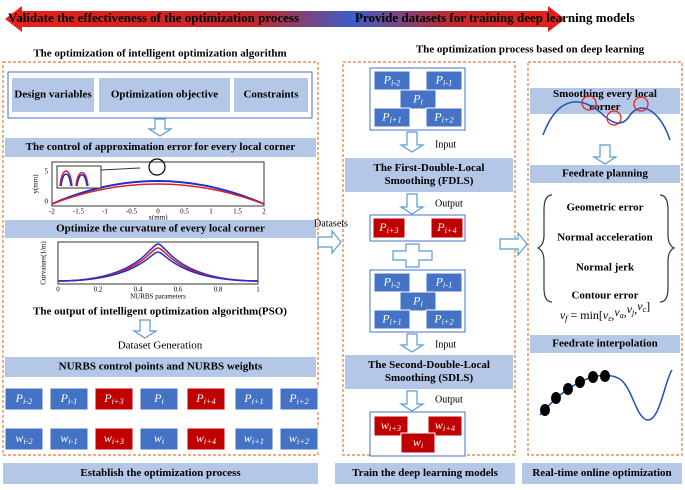 This screenshot has height=490, width=685. What do you see at coordinates (138, 290) in the screenshot?
I see `tick-label: 0.4` at bounding box center [138, 290].